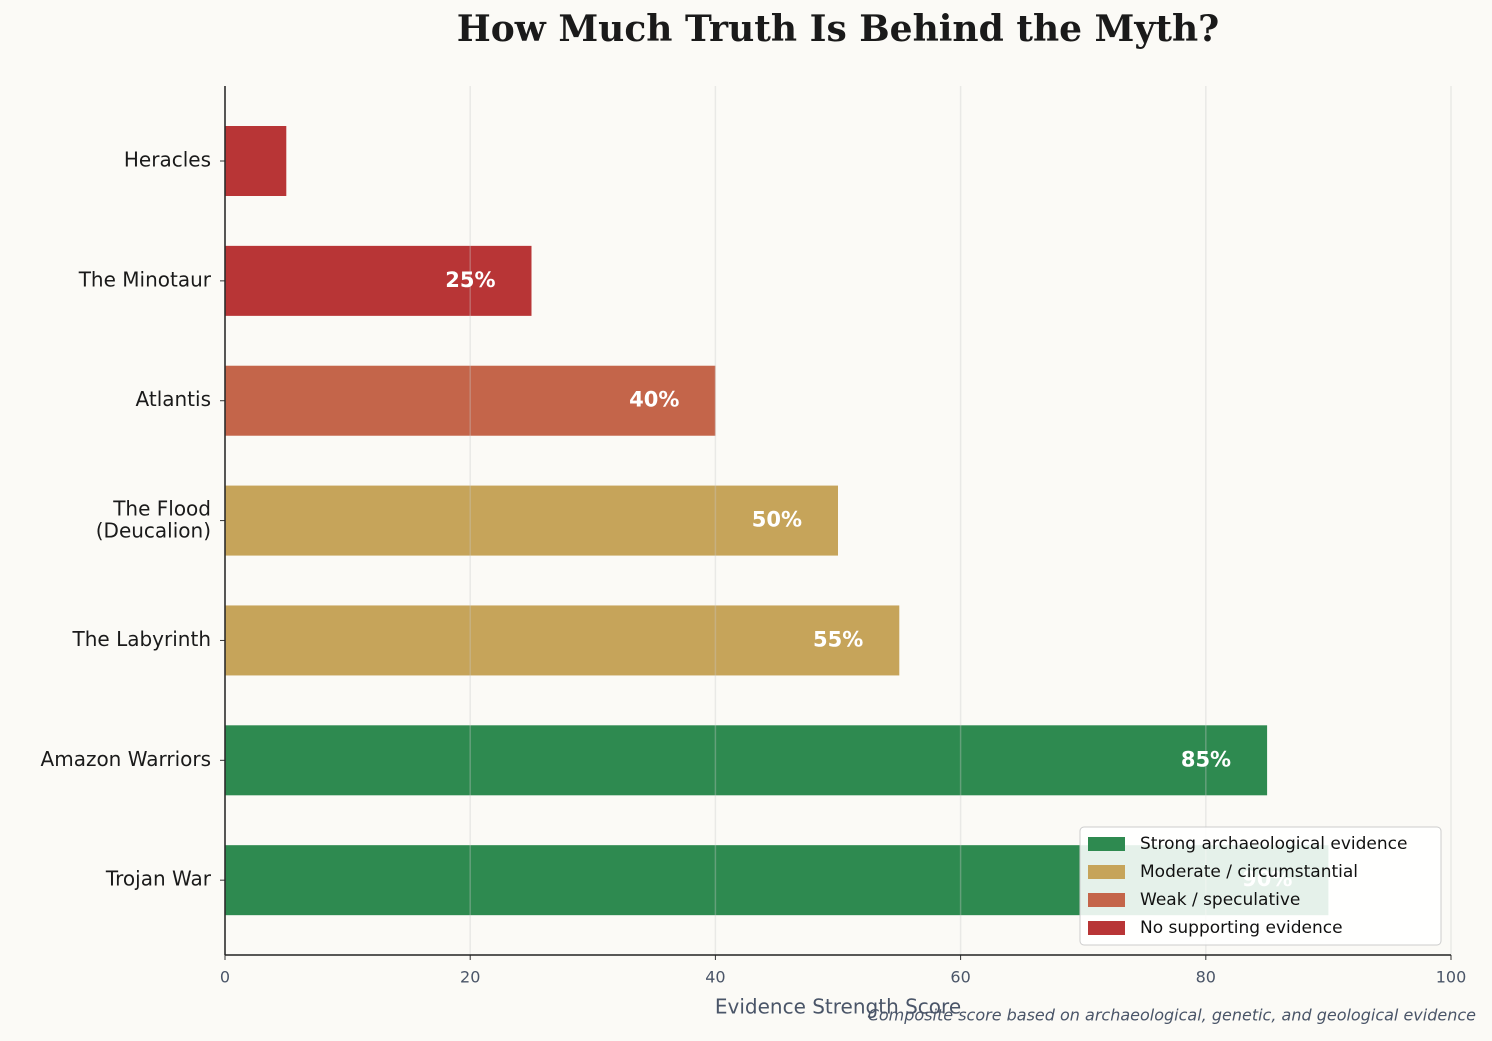 The image size is (1492, 1041). What do you see at coordinates (158, 879) in the screenshot?
I see `y-tick-label: Trojan War` at bounding box center [158, 879].